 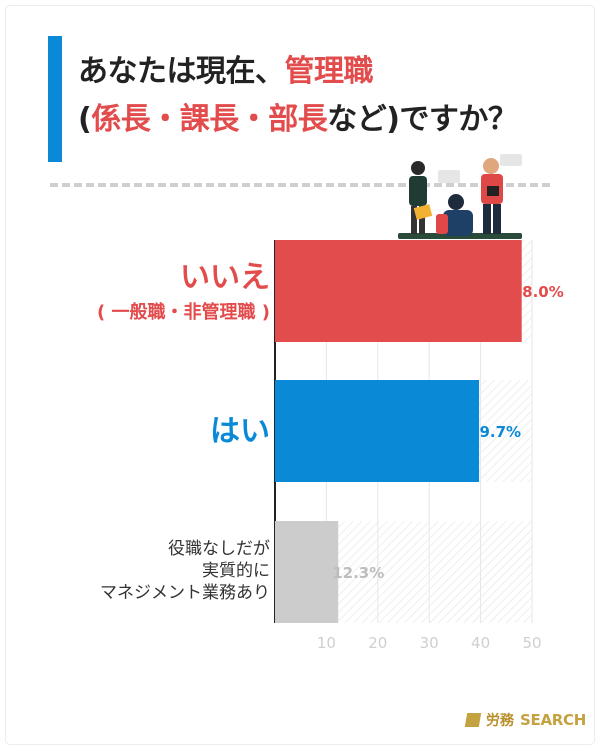 What do you see at coordinates (495, 432) in the screenshot?
I see `bar-value-label: 39.7%` at bounding box center [495, 432].